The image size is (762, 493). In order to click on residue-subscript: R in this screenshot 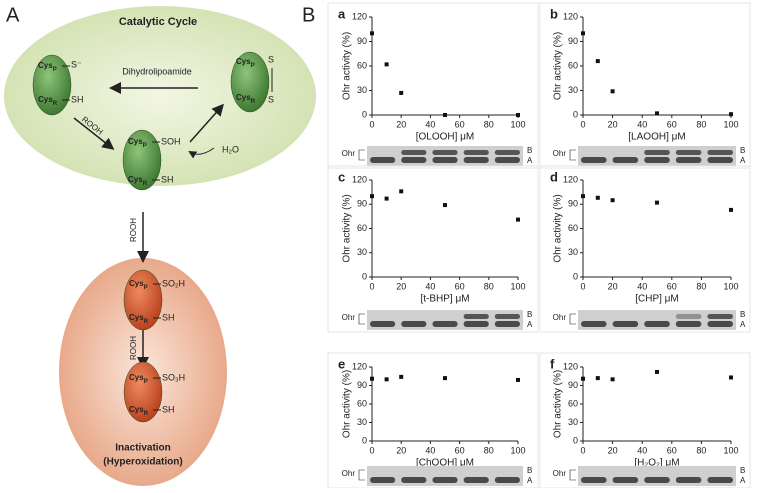, I will do `click(146, 322)`.